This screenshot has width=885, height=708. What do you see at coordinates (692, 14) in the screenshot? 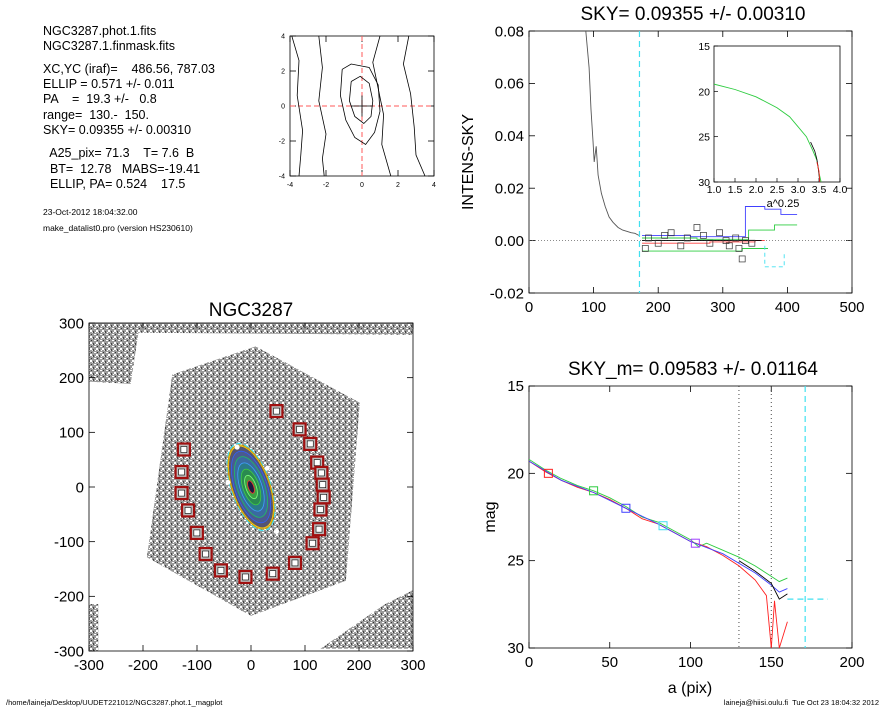
I see `sky-title: SKY= 0.09355 +/- 0.00310` at bounding box center [692, 14].